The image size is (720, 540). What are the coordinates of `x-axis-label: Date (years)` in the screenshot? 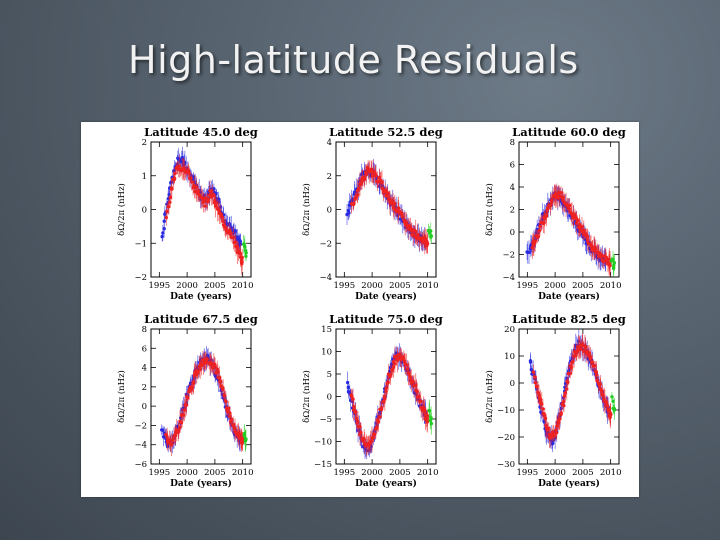 It's located at (386, 296).